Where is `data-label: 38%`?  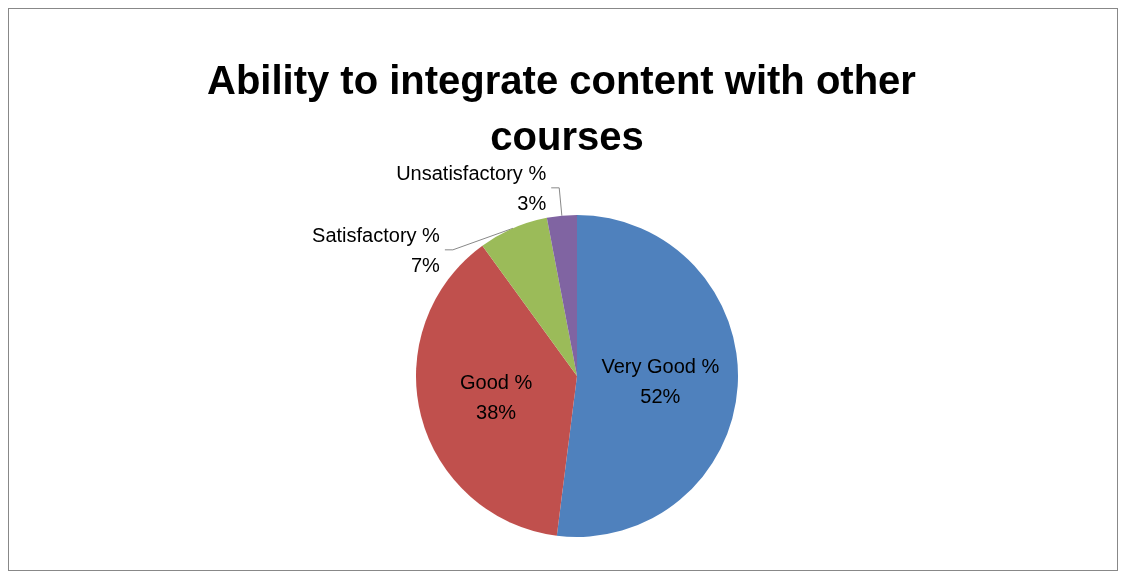 data-label: 38% is located at coordinates (496, 411).